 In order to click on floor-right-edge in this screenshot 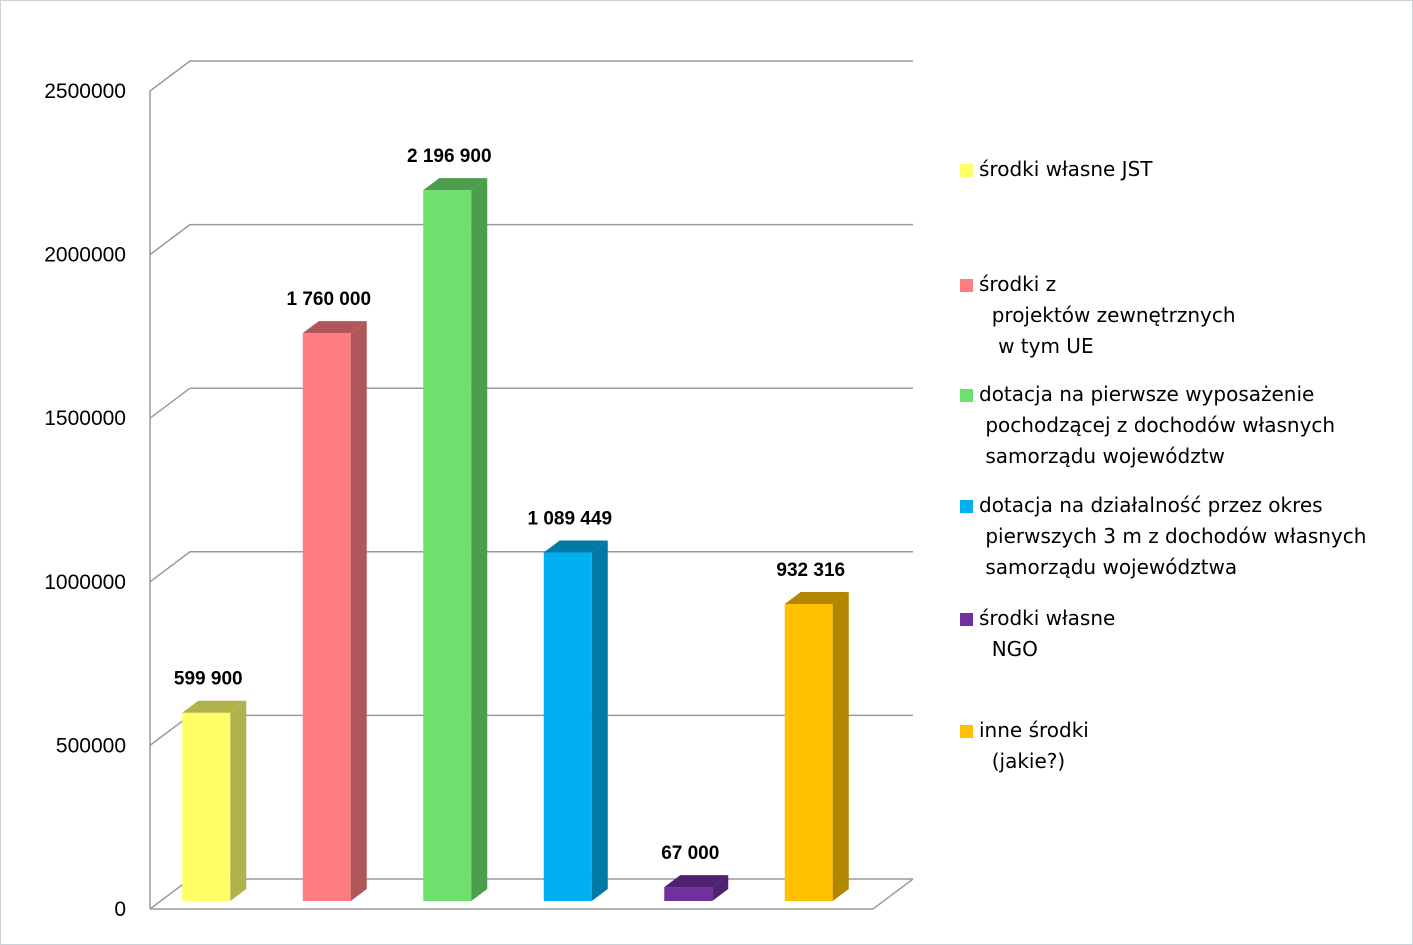, I will do `click(893, 894)`.